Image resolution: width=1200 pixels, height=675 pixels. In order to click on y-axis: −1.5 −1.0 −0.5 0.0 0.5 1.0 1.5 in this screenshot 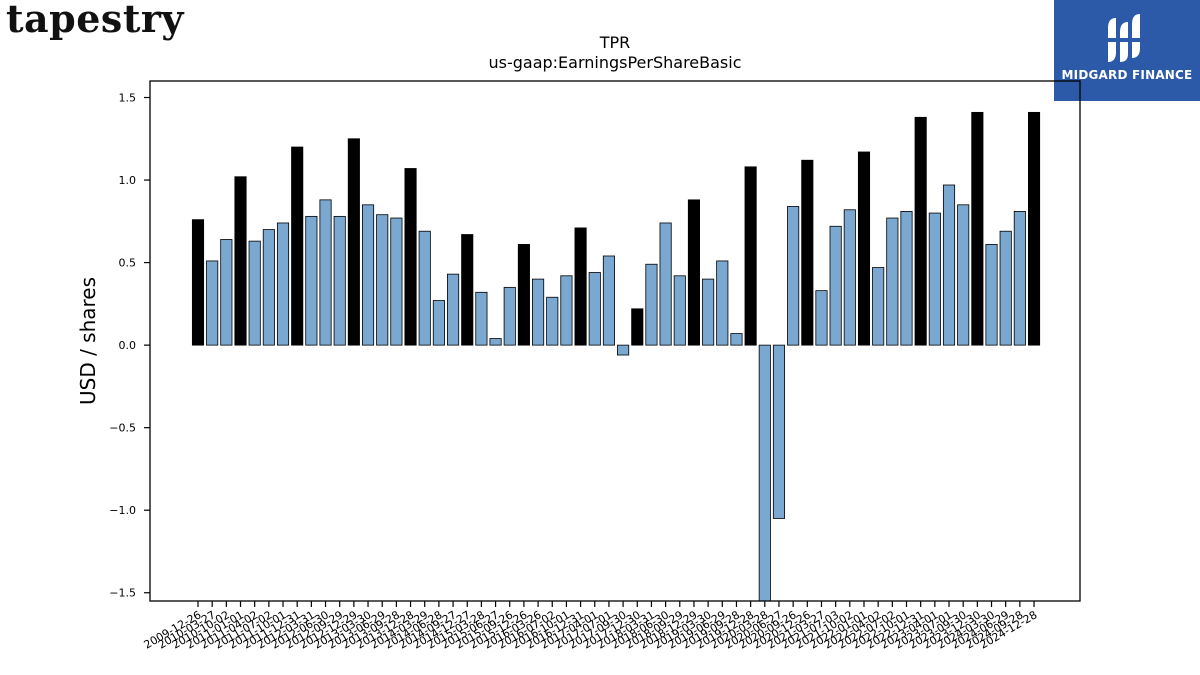, I will do `click(129, 346)`.